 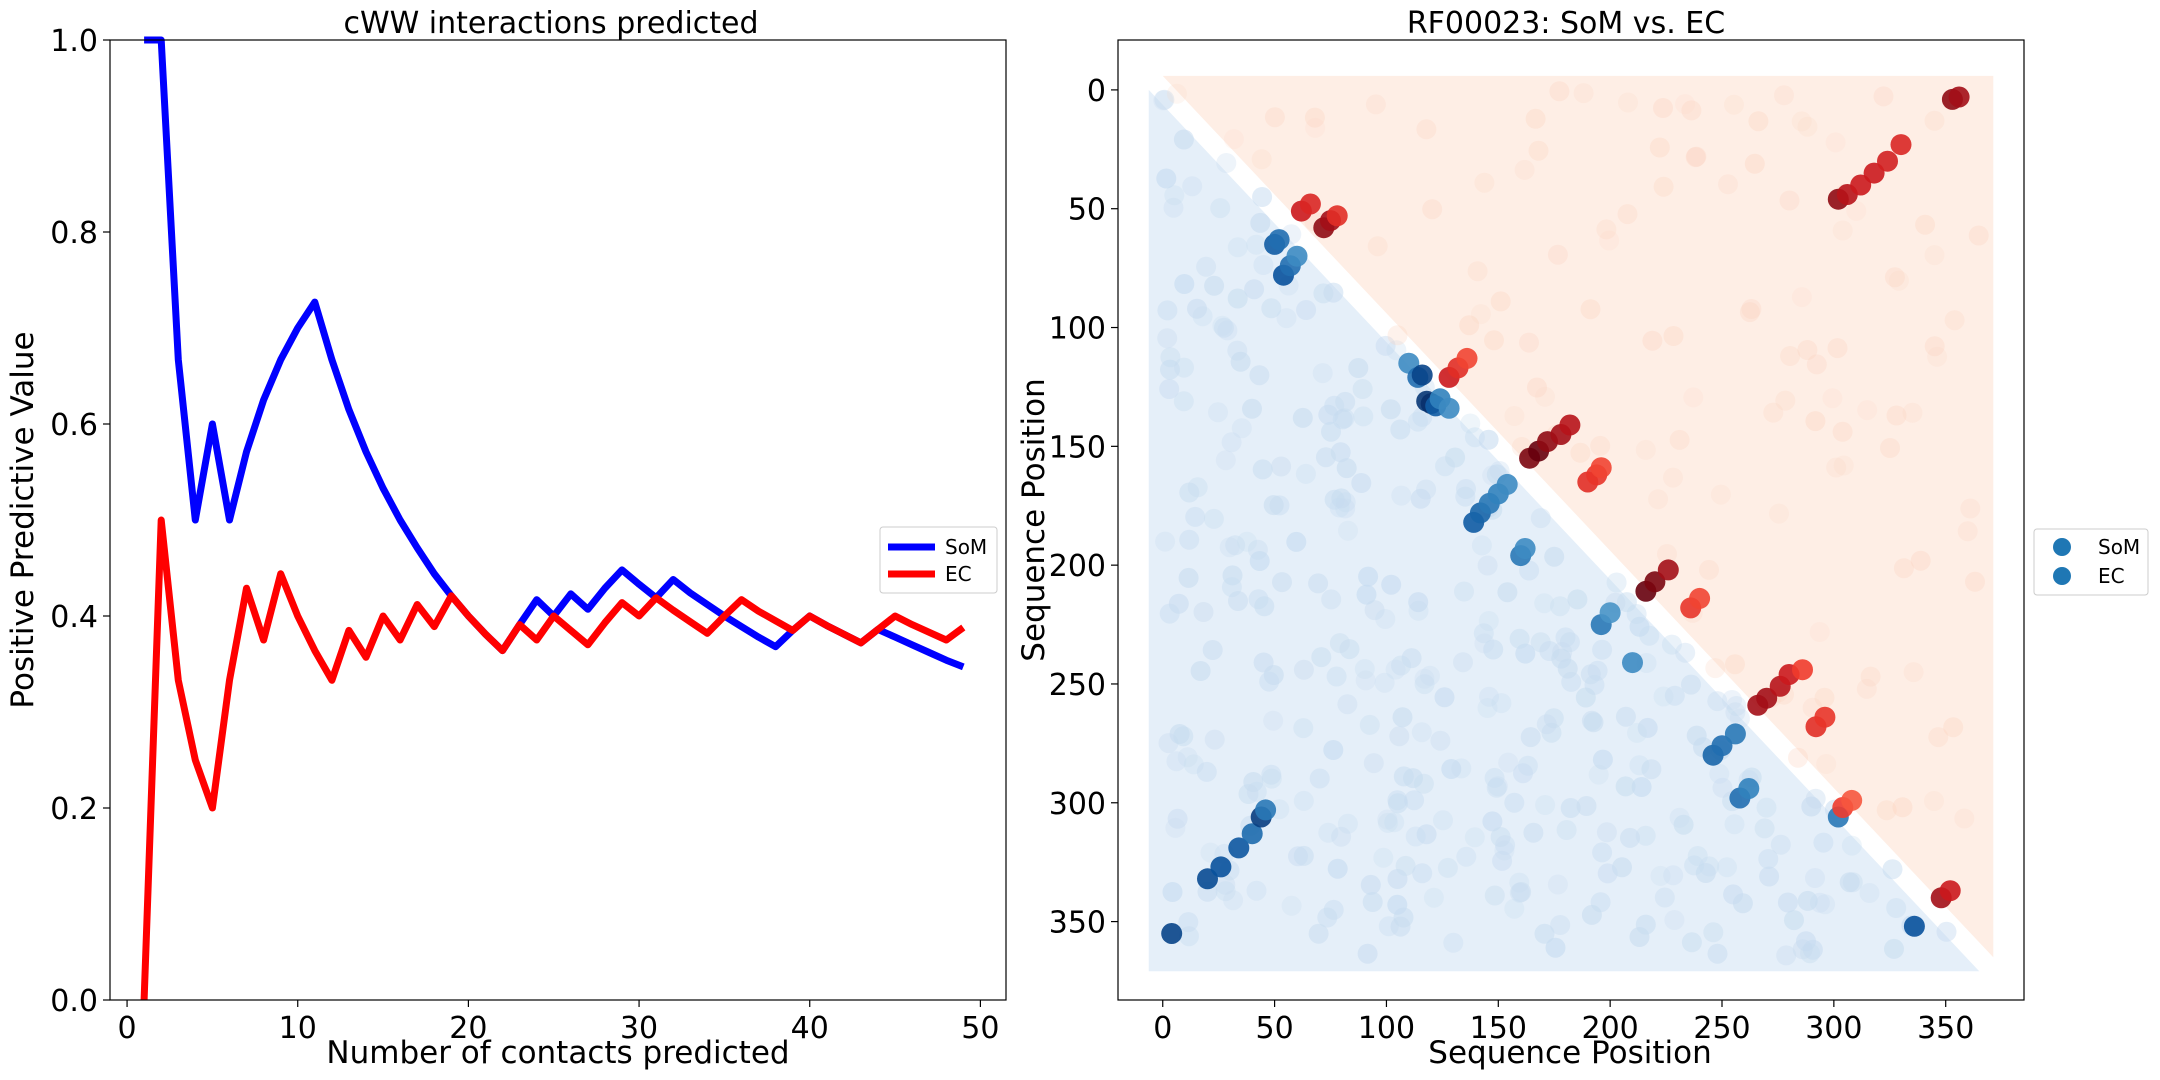 What do you see at coordinates (2062, 576) in the screenshot?
I see `legend-ec-marker` at bounding box center [2062, 576].